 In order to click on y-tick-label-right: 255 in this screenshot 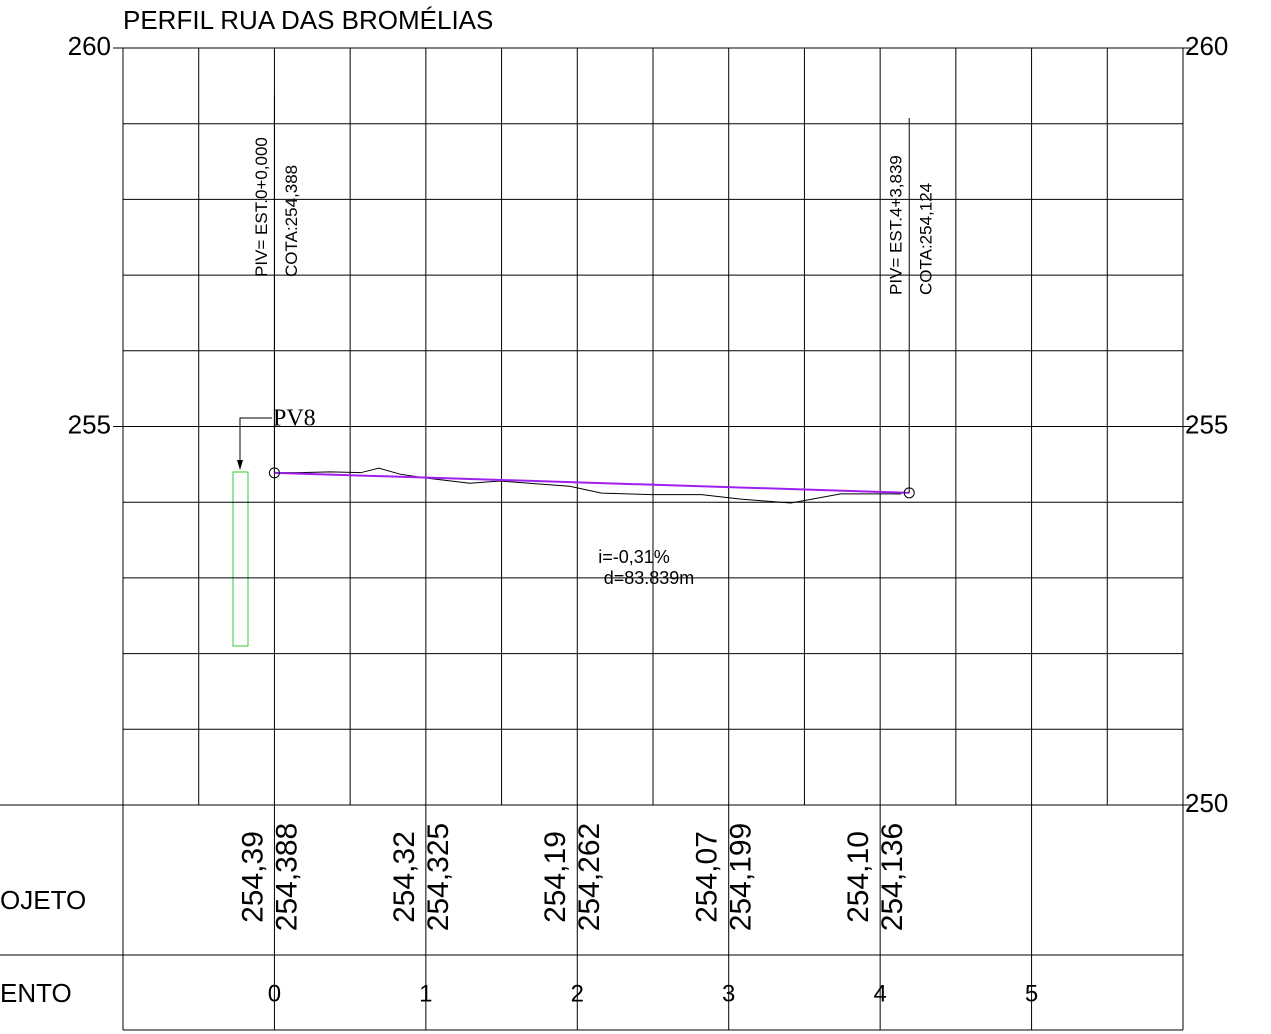, I will do `click(1206, 424)`.